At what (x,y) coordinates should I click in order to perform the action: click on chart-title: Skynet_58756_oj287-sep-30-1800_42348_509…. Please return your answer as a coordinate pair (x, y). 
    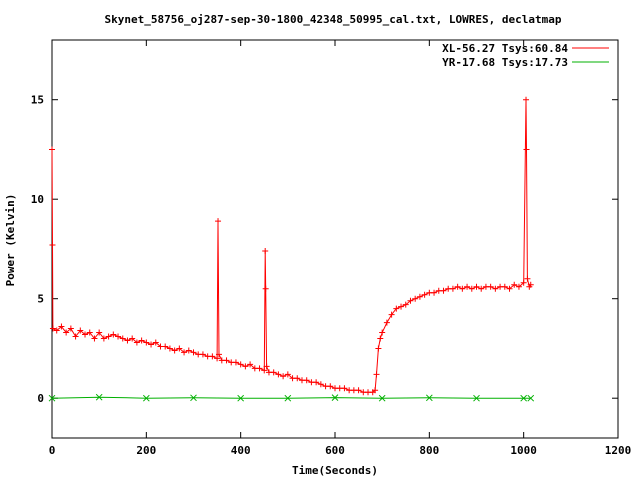
    Looking at the image, I should click on (333, 19).